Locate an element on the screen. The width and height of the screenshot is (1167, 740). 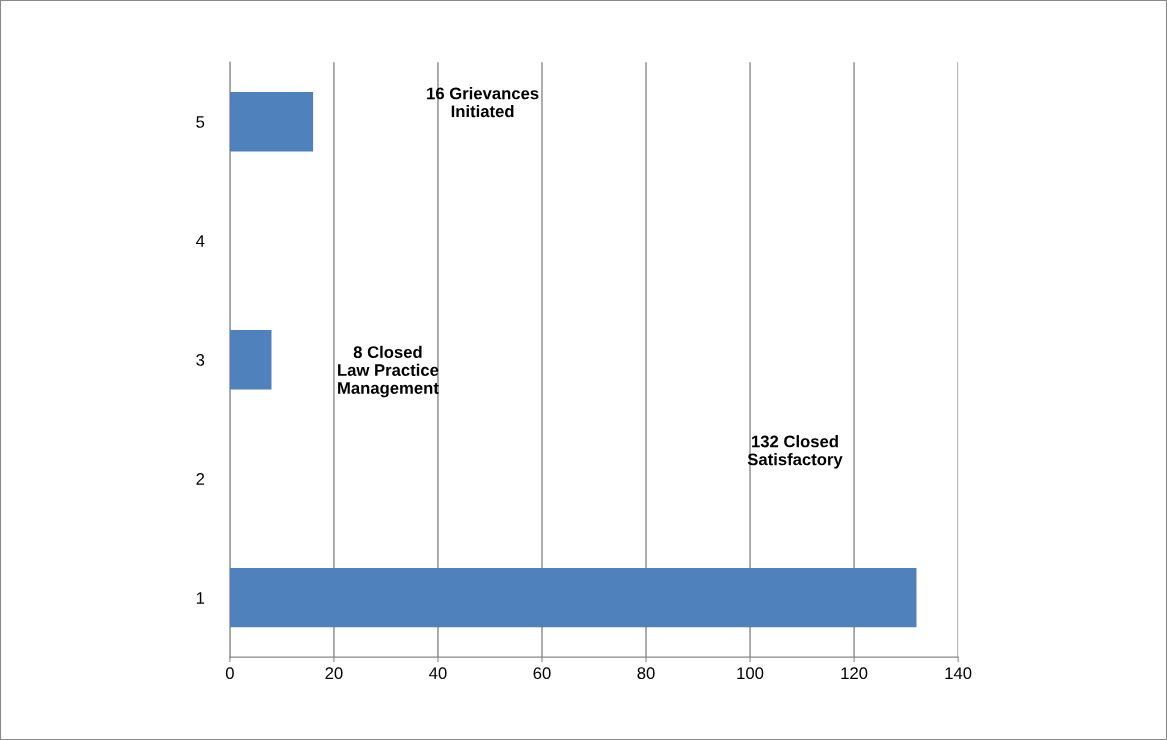
x-tick-label: 20 is located at coordinates (334, 673).